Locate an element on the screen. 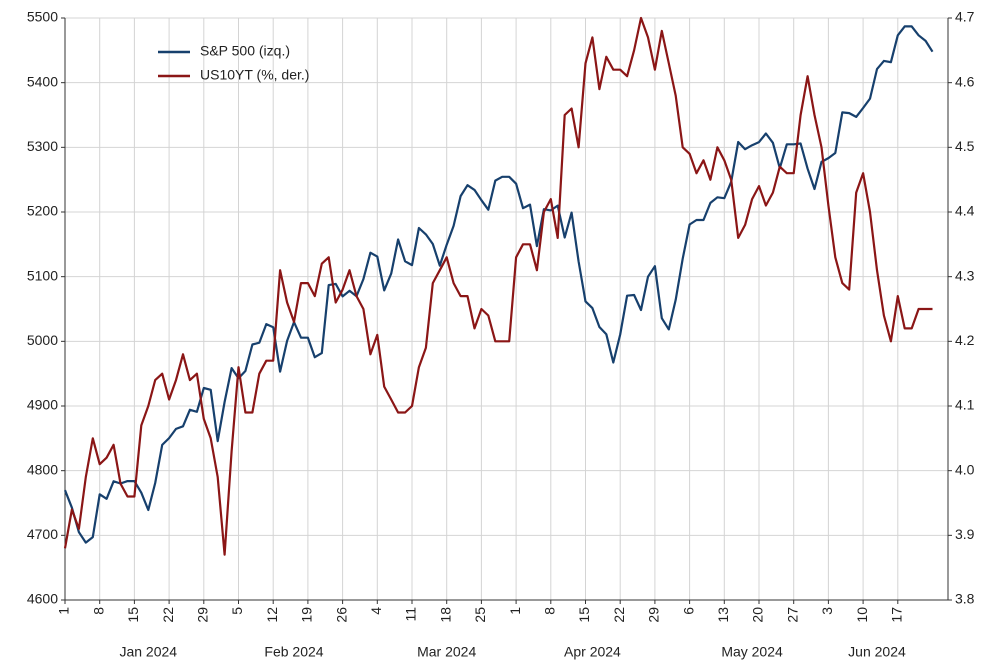 The height and width of the screenshot is (660, 984). x-tick-label: 26 is located at coordinates (341, 615).